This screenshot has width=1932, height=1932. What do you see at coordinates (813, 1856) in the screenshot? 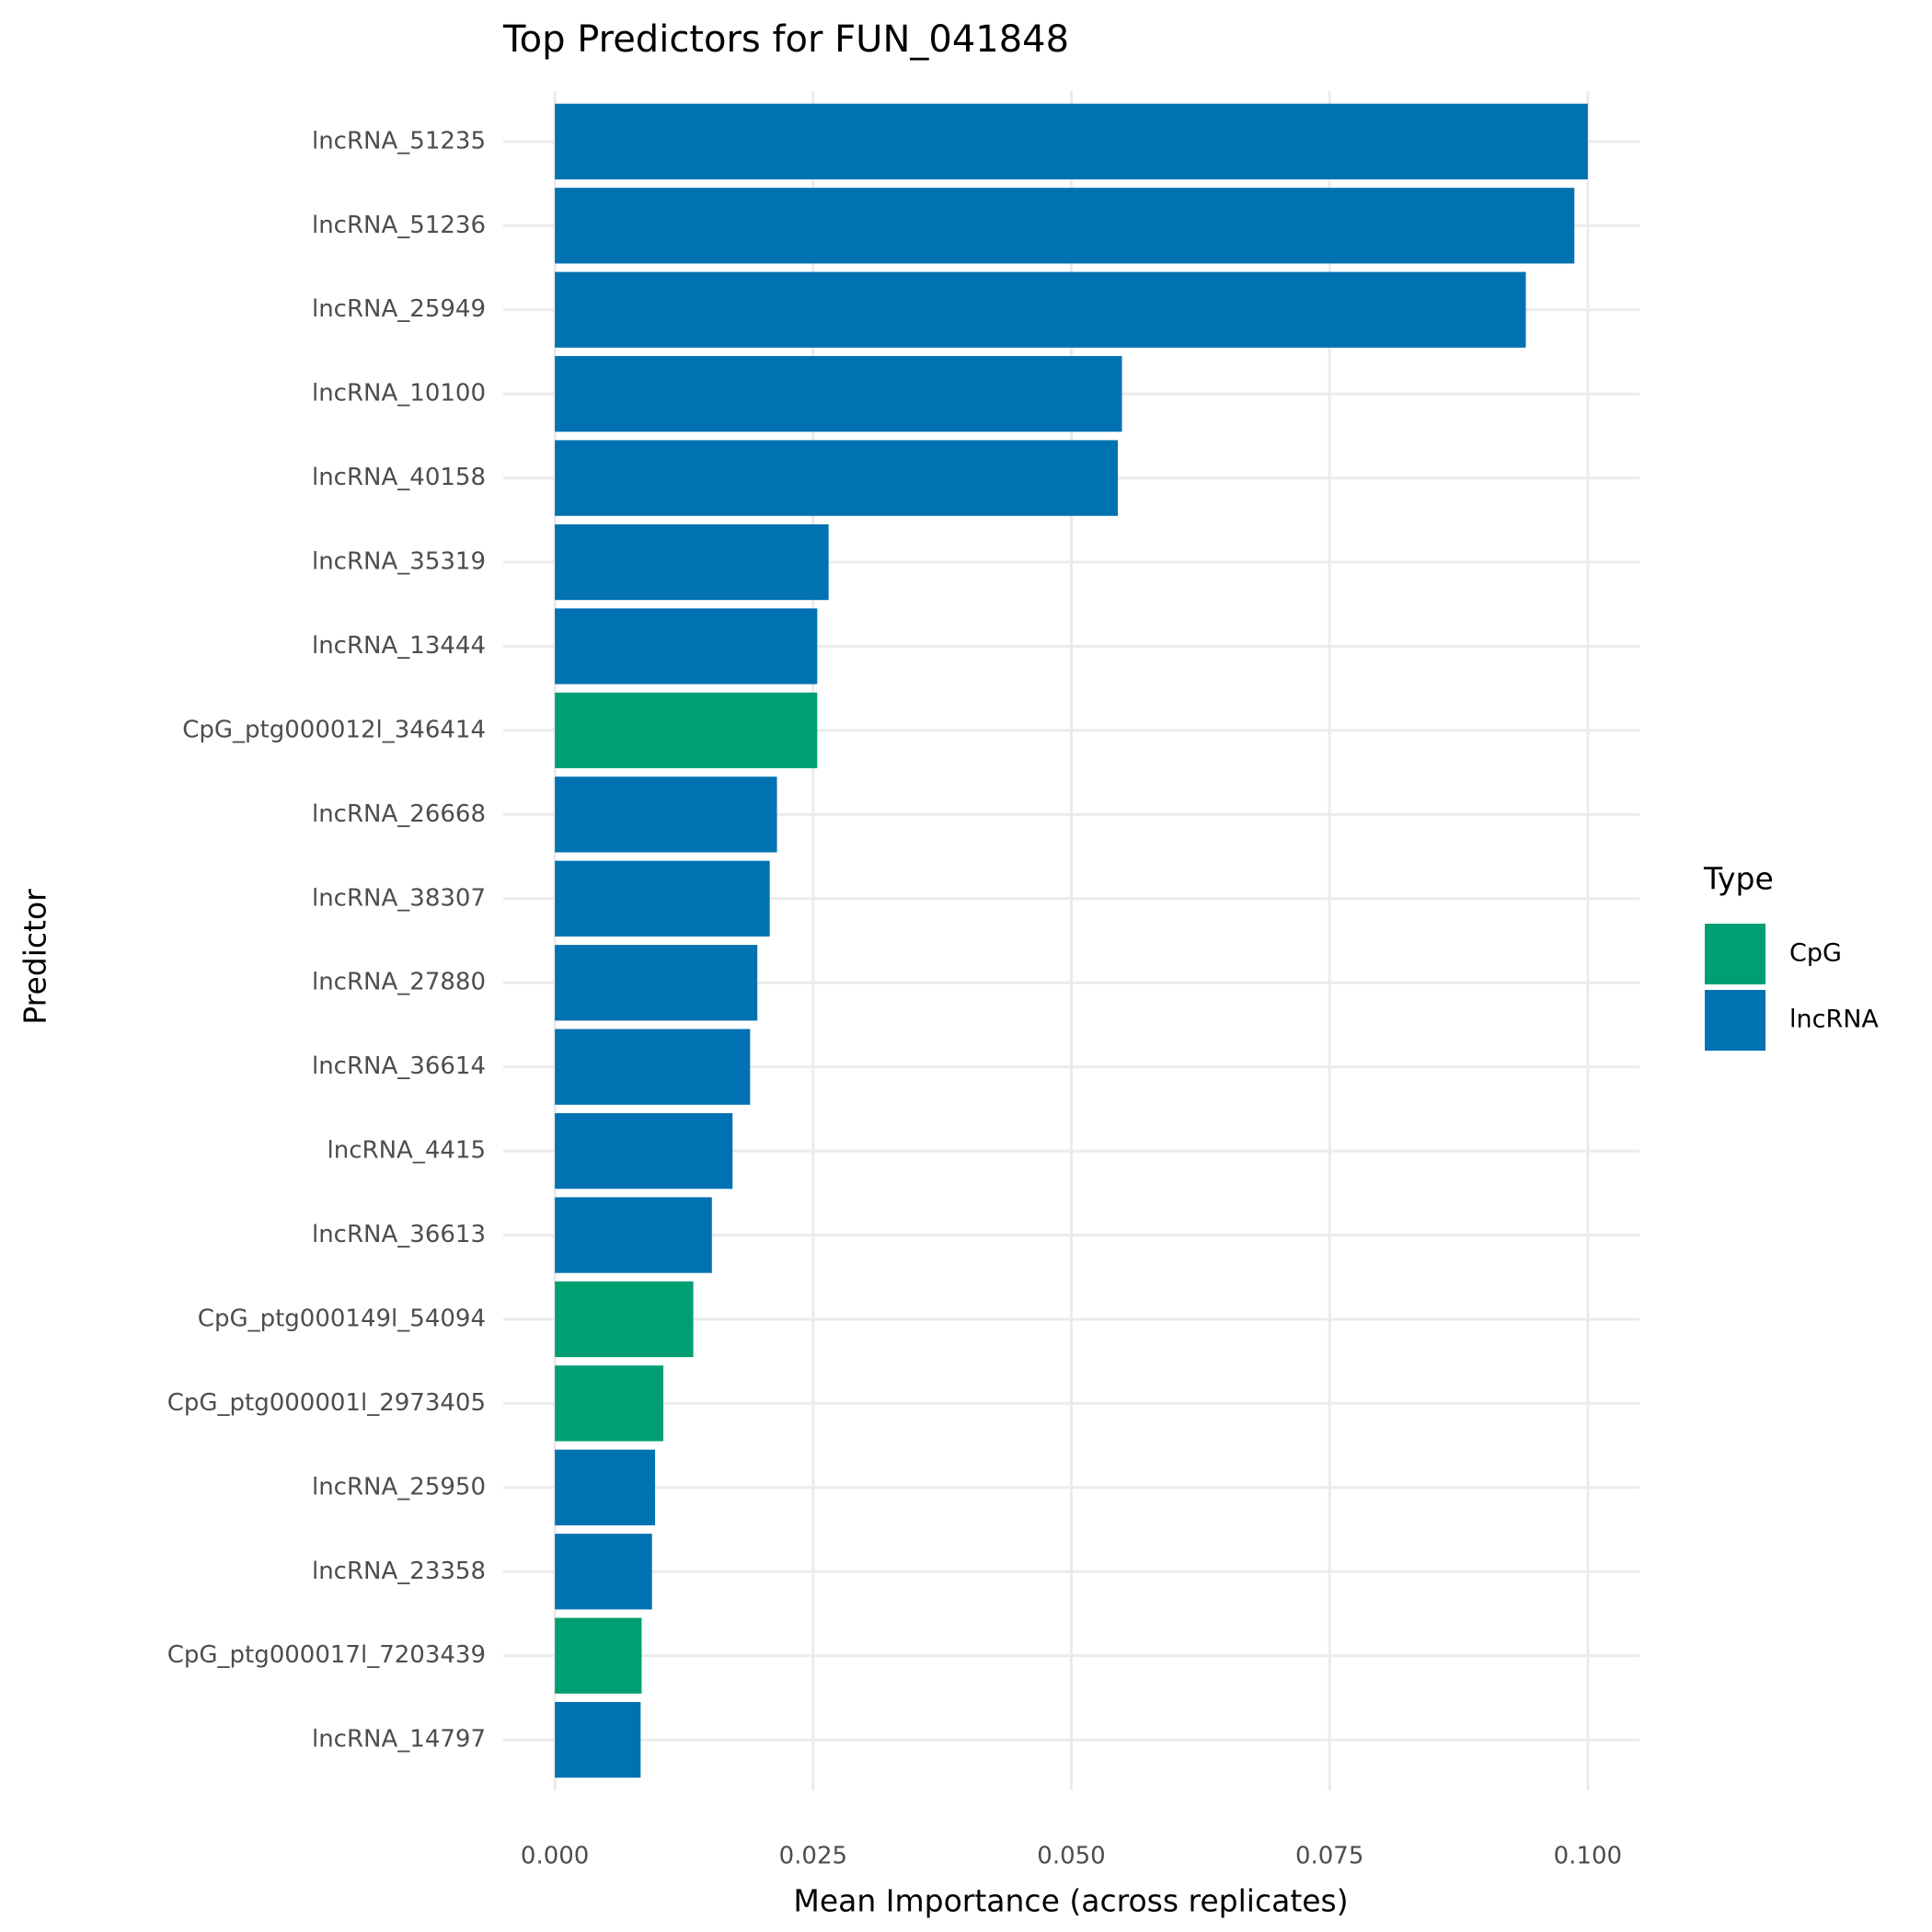
I see `x-tick-label: 0.025` at bounding box center [813, 1856].